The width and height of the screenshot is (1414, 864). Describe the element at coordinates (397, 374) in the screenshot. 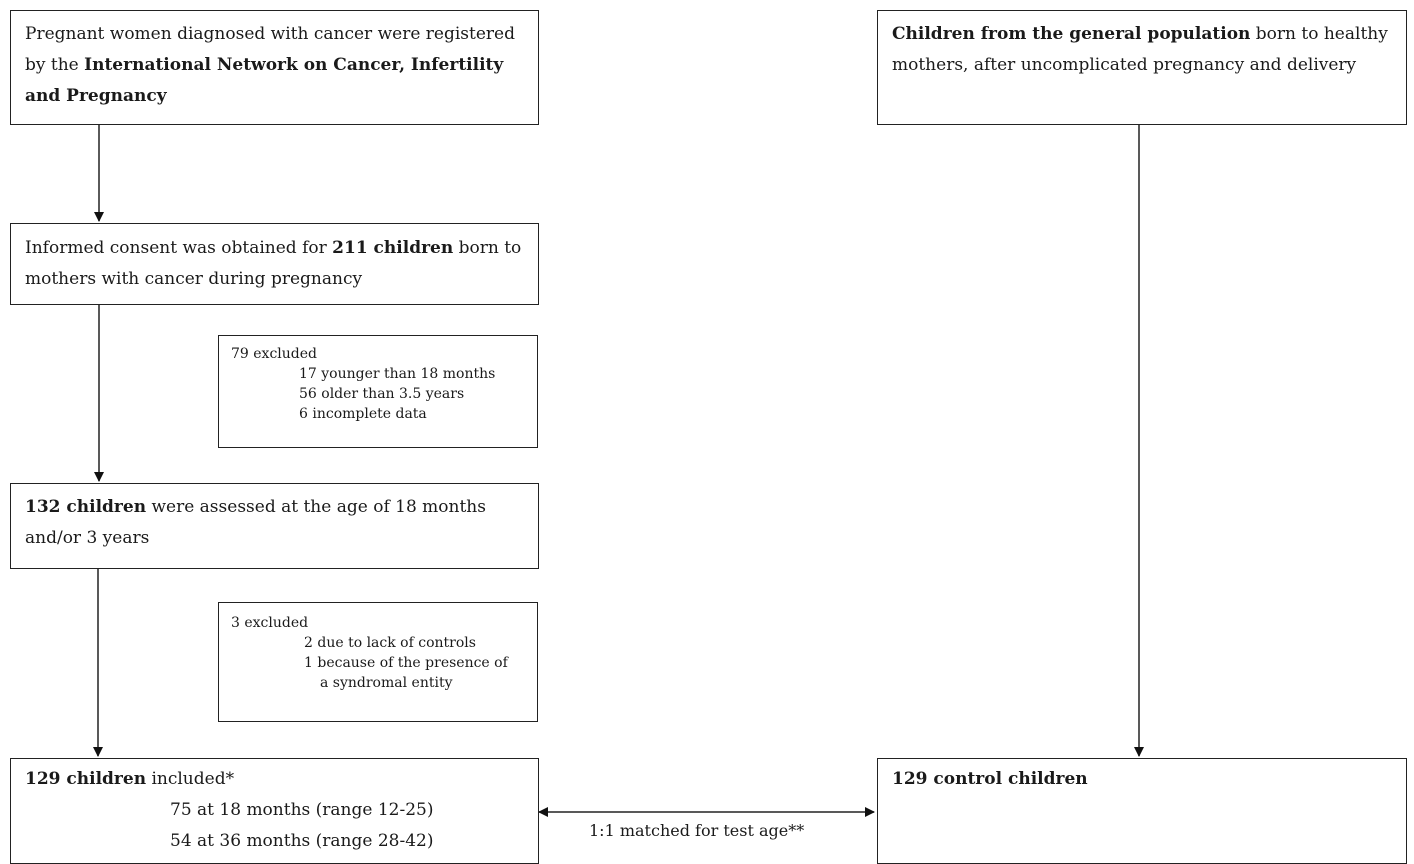

I see `exclusion1-item: 17 younger than 18 months` at that location.